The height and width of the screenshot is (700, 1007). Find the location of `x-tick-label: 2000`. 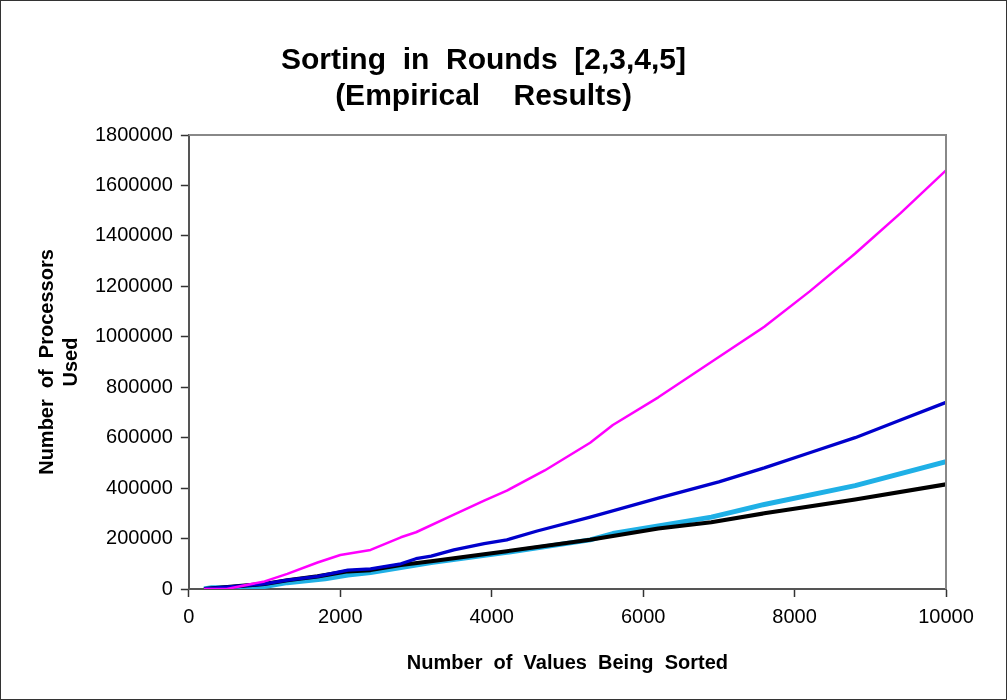

x-tick-label: 2000 is located at coordinates (340, 615).